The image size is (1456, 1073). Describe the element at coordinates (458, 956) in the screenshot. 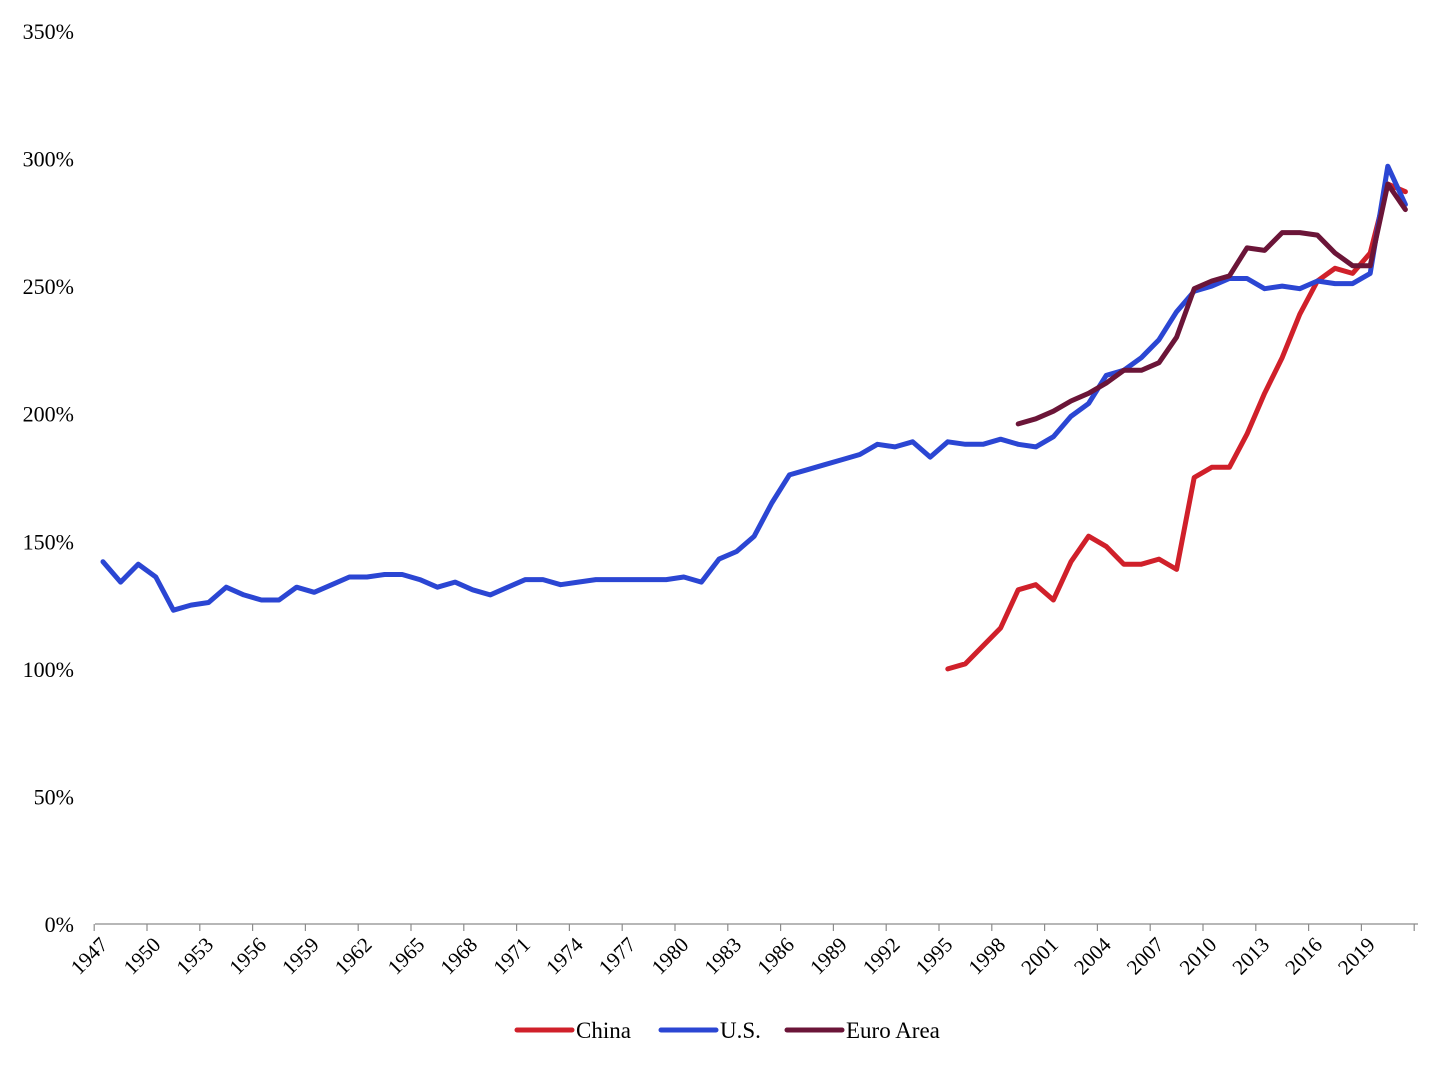

I see `x-tick-label: 1968` at that location.